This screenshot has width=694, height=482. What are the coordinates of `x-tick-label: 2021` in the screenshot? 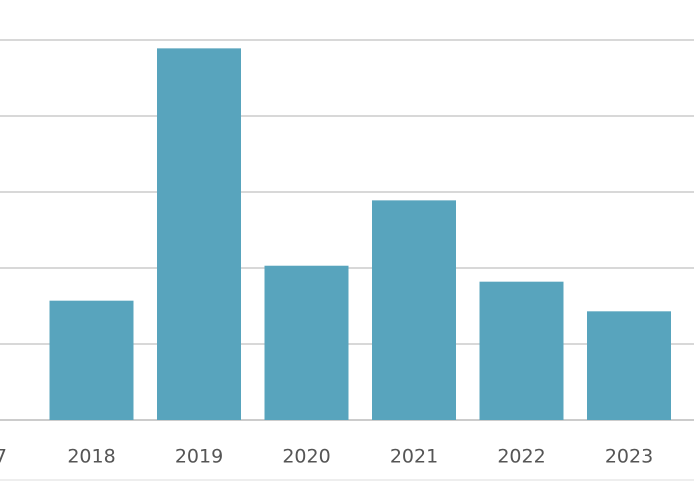 It's located at (414, 457).